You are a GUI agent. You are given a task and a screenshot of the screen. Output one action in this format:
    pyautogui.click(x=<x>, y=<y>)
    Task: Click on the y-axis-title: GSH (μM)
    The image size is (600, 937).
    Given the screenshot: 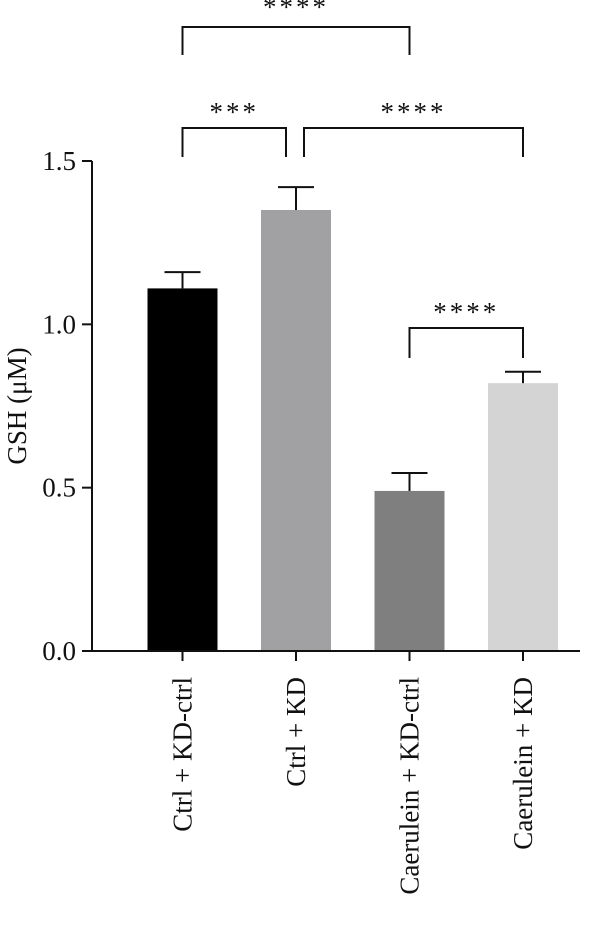 What is the action you would take?
    pyautogui.click(x=17, y=405)
    